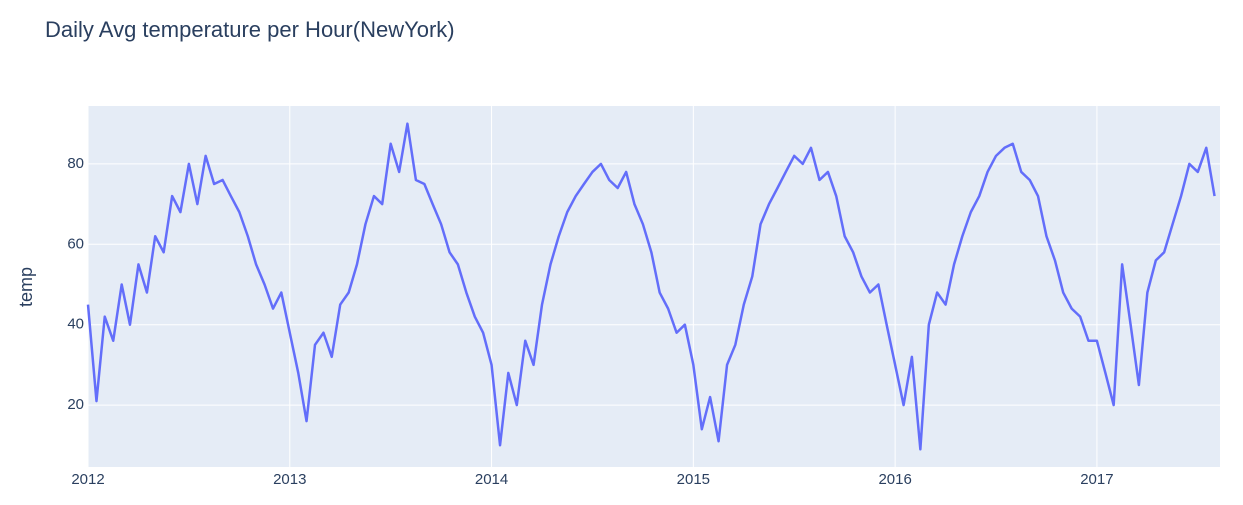 The image size is (1243, 505). What do you see at coordinates (250, 29) in the screenshot?
I see `chart-title: Daily Avg temperature per Hour(NewYork)` at bounding box center [250, 29].